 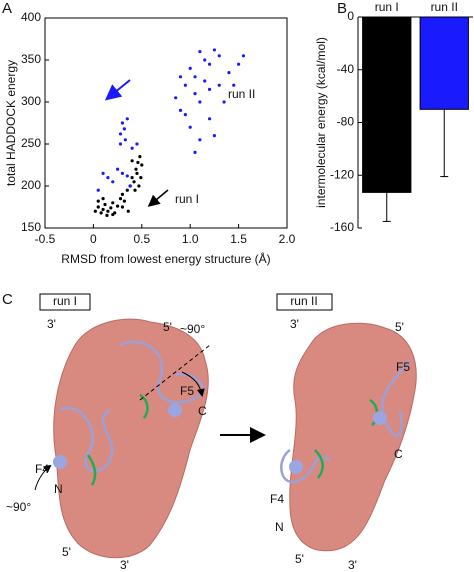 What do you see at coordinates (287, 239) in the screenshot?
I see `x-tick-label: 2.0` at bounding box center [287, 239].